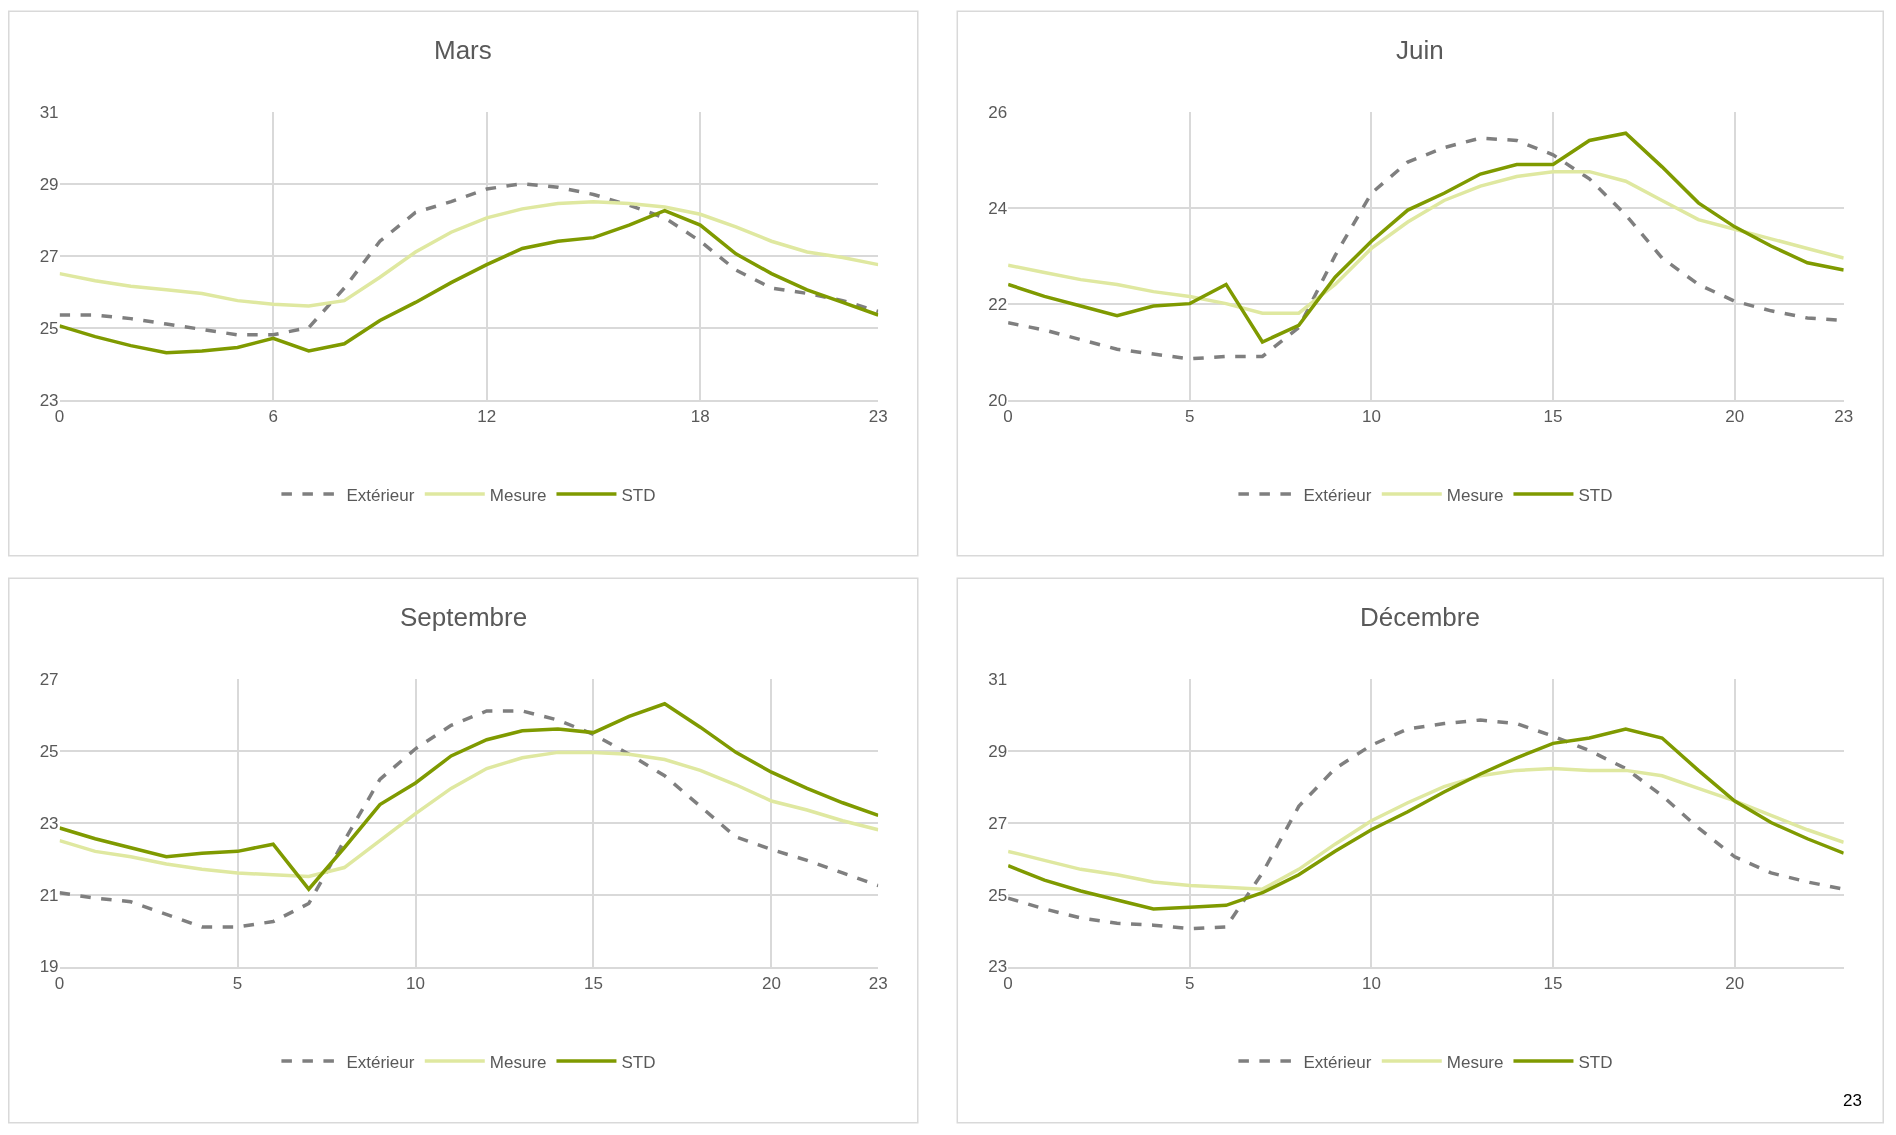 Image resolution: width=1896 pixels, height=1135 pixels. I want to click on y-tick-label: 24, so click(998, 208).